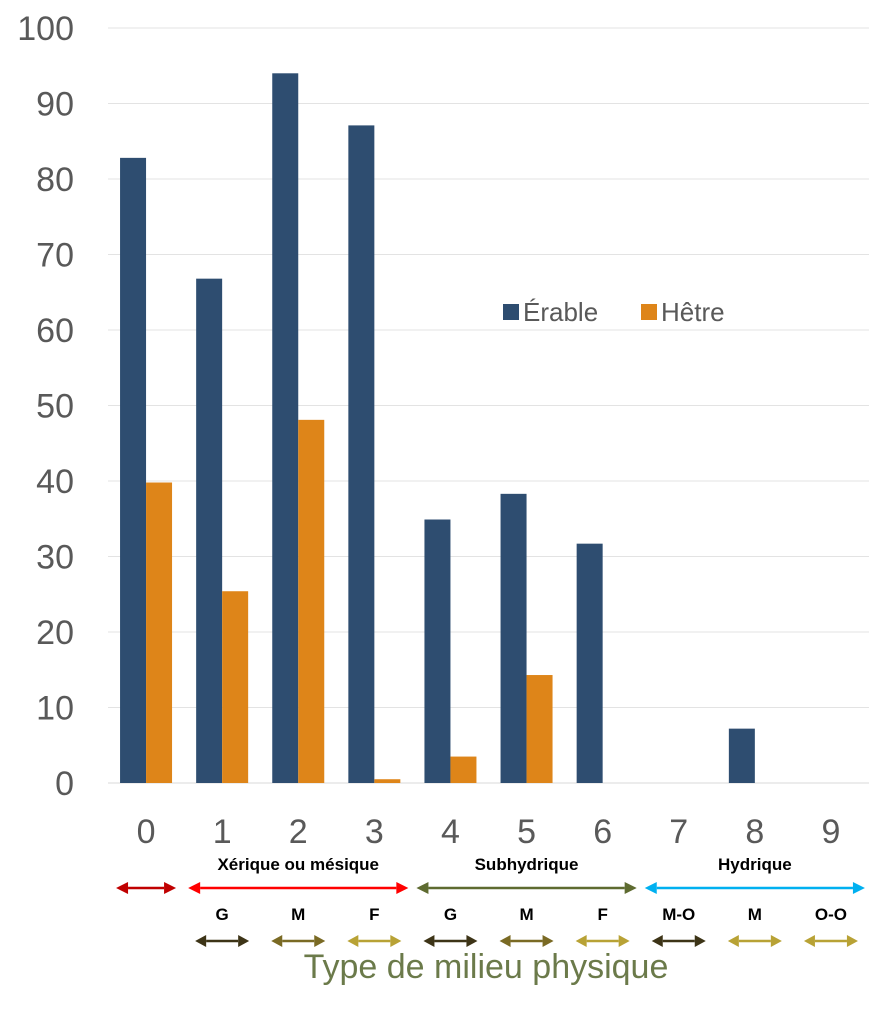 The image size is (869, 1020). What do you see at coordinates (614, 312) in the screenshot?
I see `legend: Érable Hêtre` at bounding box center [614, 312].